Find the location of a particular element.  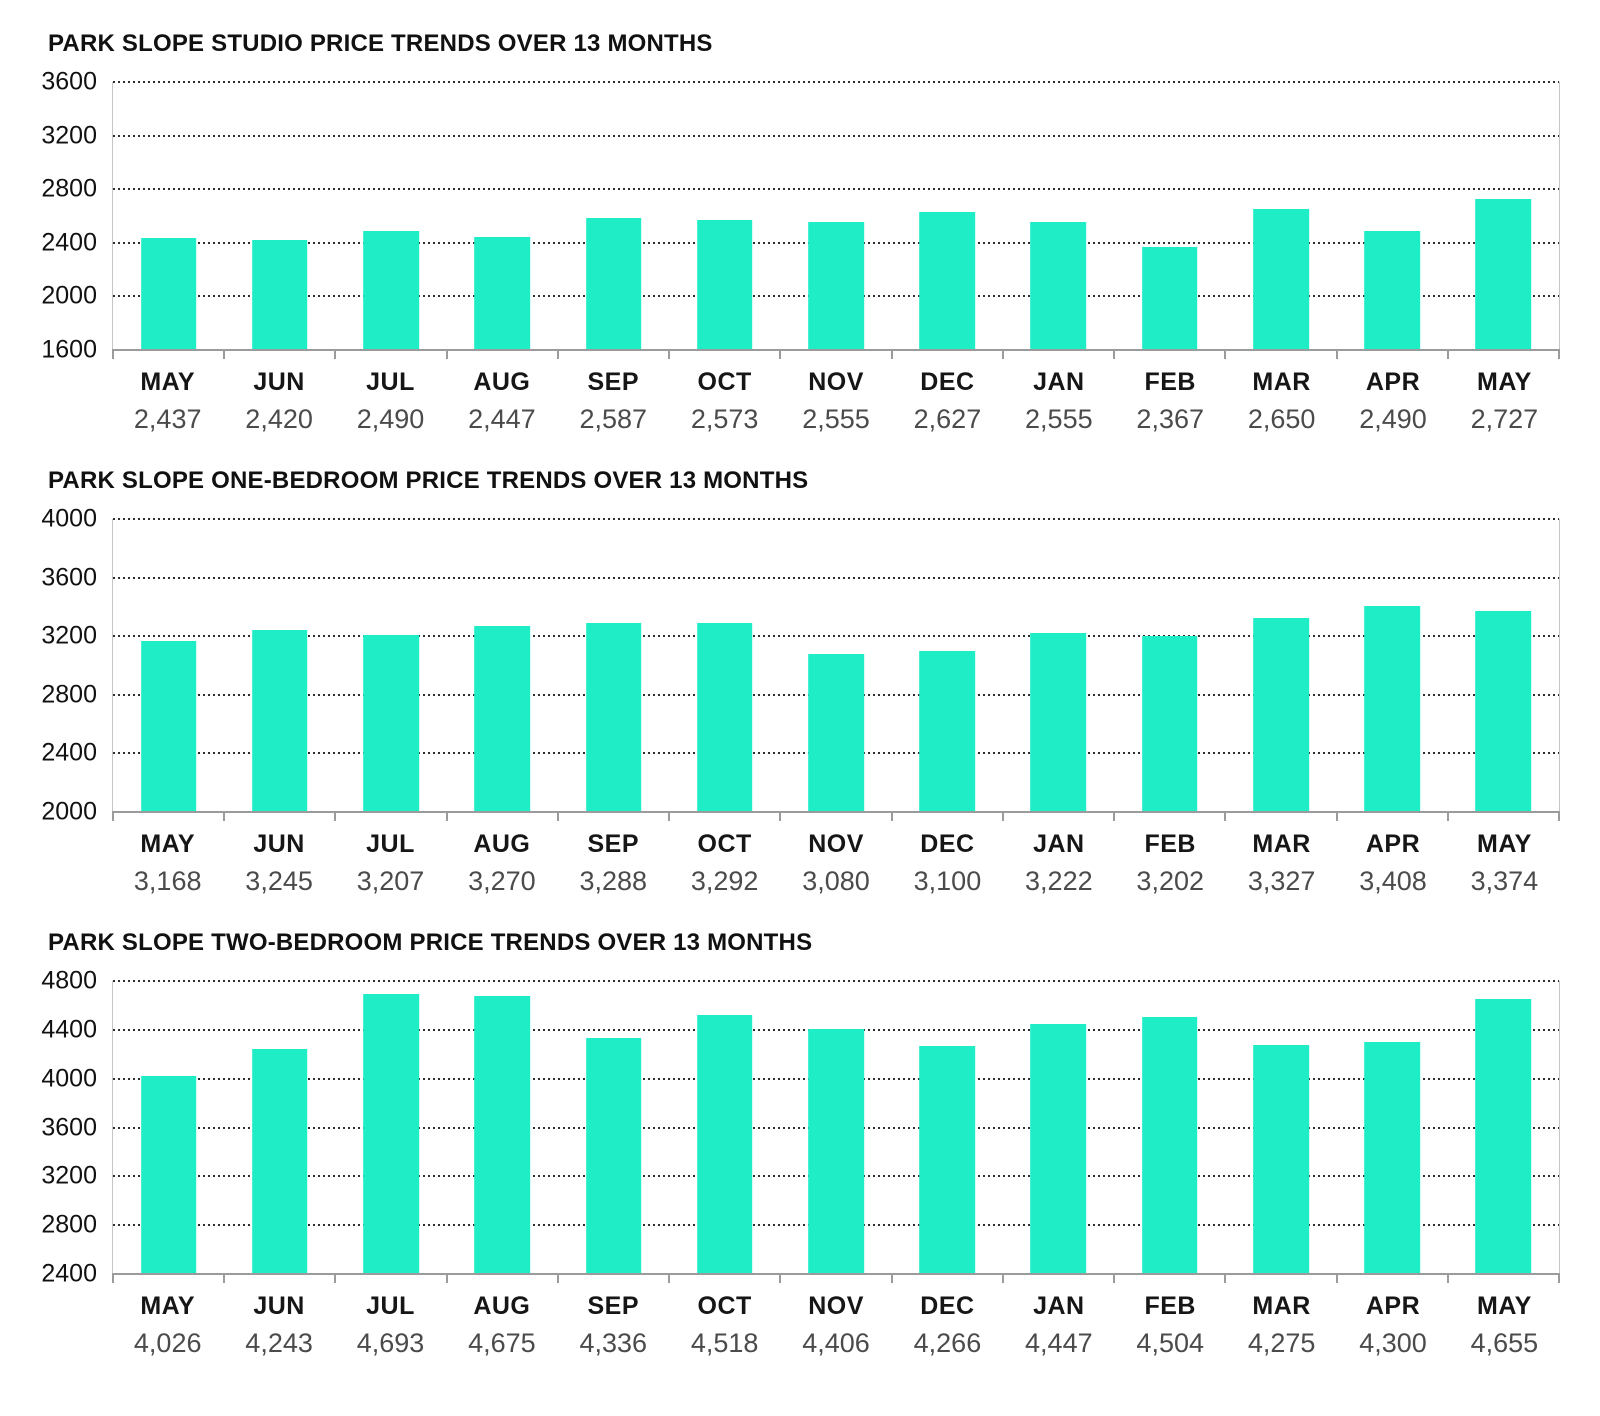

month-label: DEC is located at coordinates (947, 1306).